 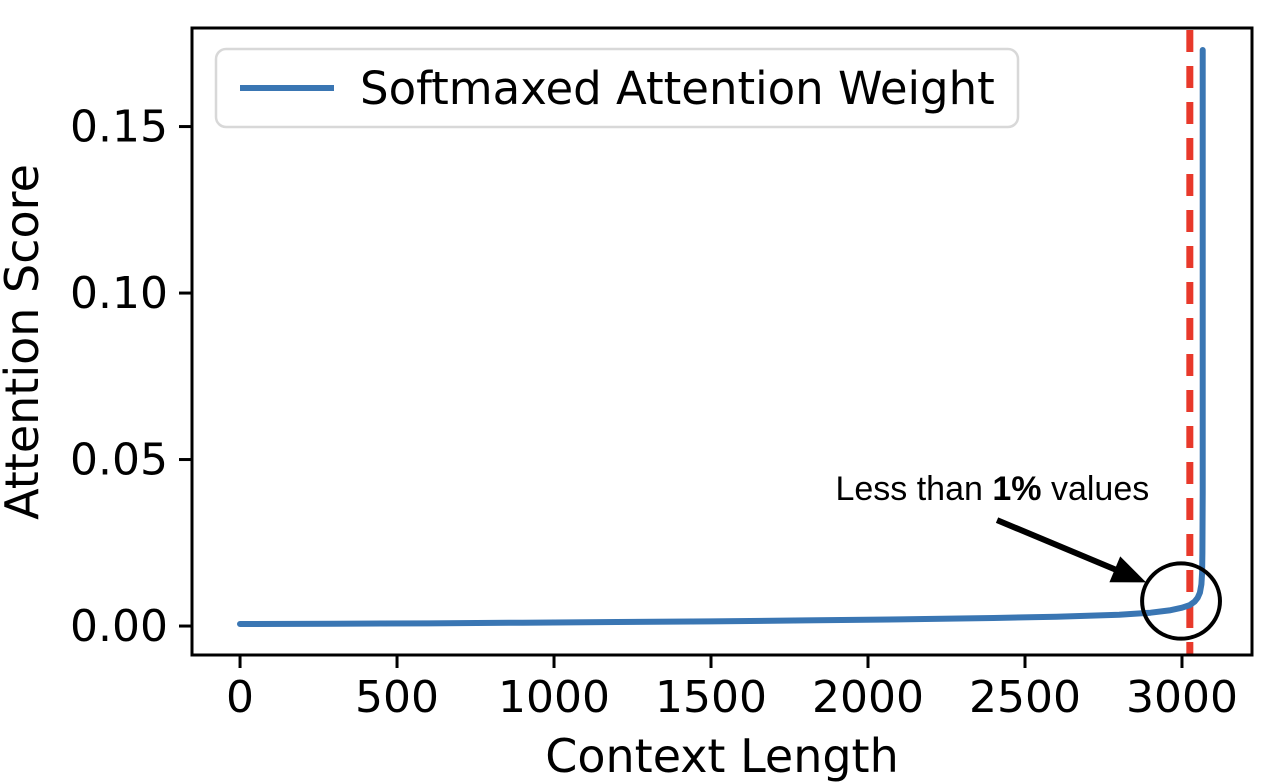 I want to click on annotation-arrow-shaft, so click(x=1058, y=546).